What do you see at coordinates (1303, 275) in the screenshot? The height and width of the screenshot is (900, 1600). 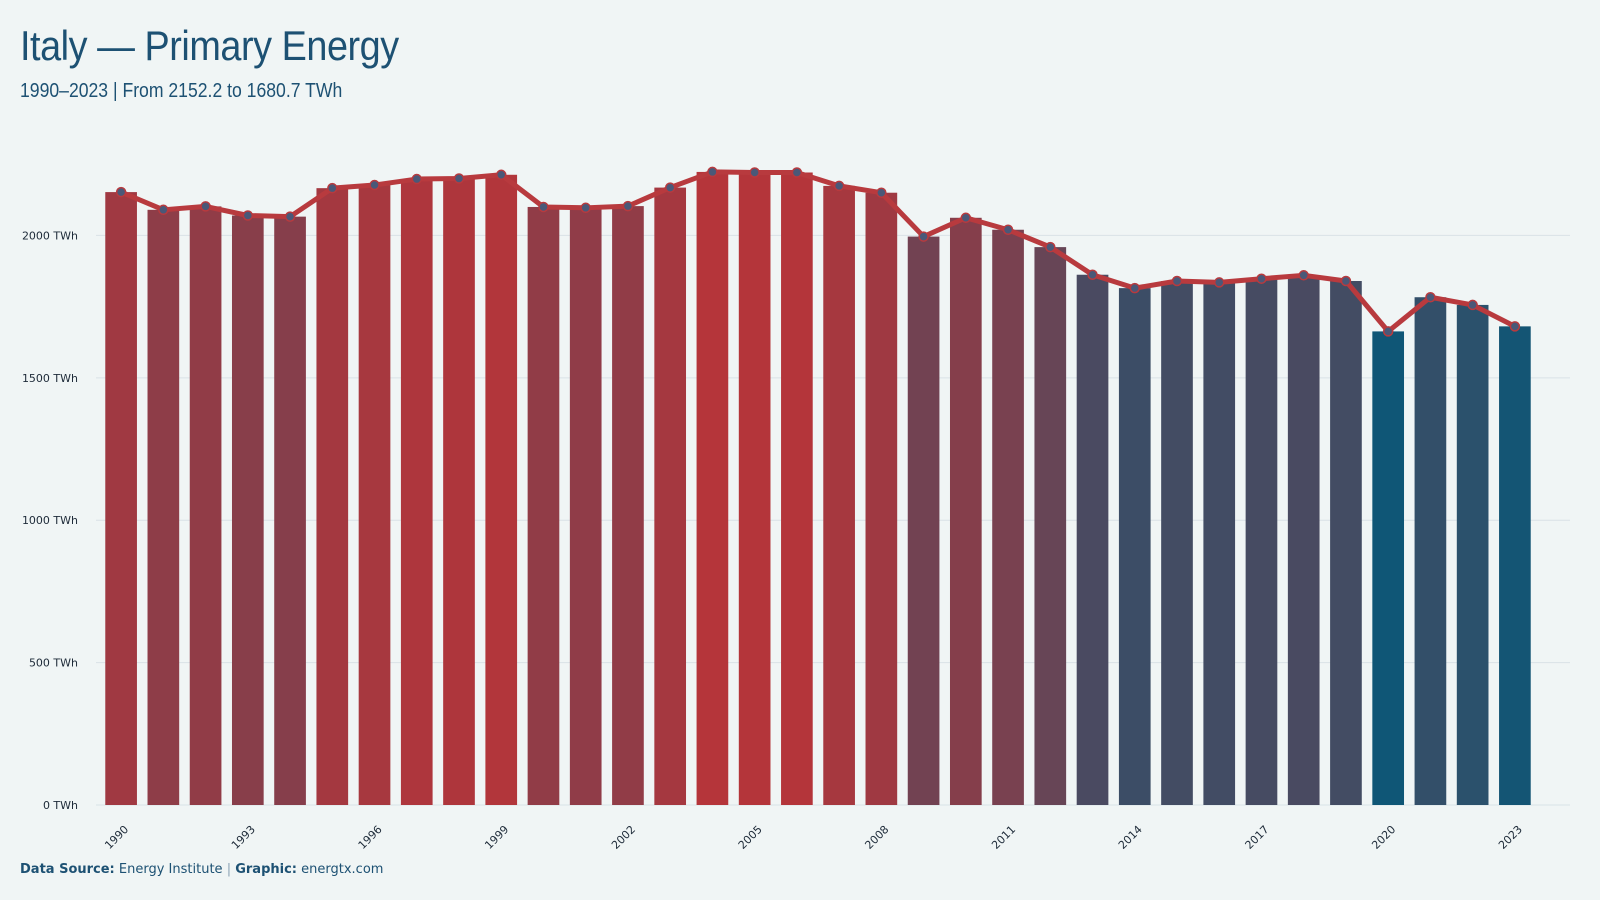 I see `marker-2018` at bounding box center [1303, 275].